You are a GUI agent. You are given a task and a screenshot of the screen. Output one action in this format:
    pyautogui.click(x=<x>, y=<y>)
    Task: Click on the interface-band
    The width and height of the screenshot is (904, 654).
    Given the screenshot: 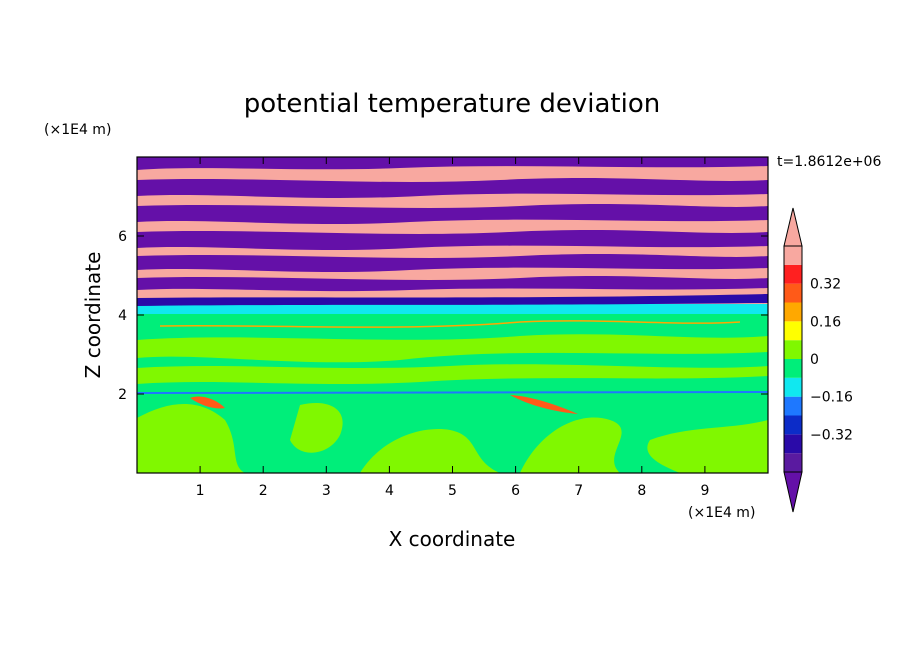 What is the action you would take?
    pyautogui.click(x=452, y=309)
    